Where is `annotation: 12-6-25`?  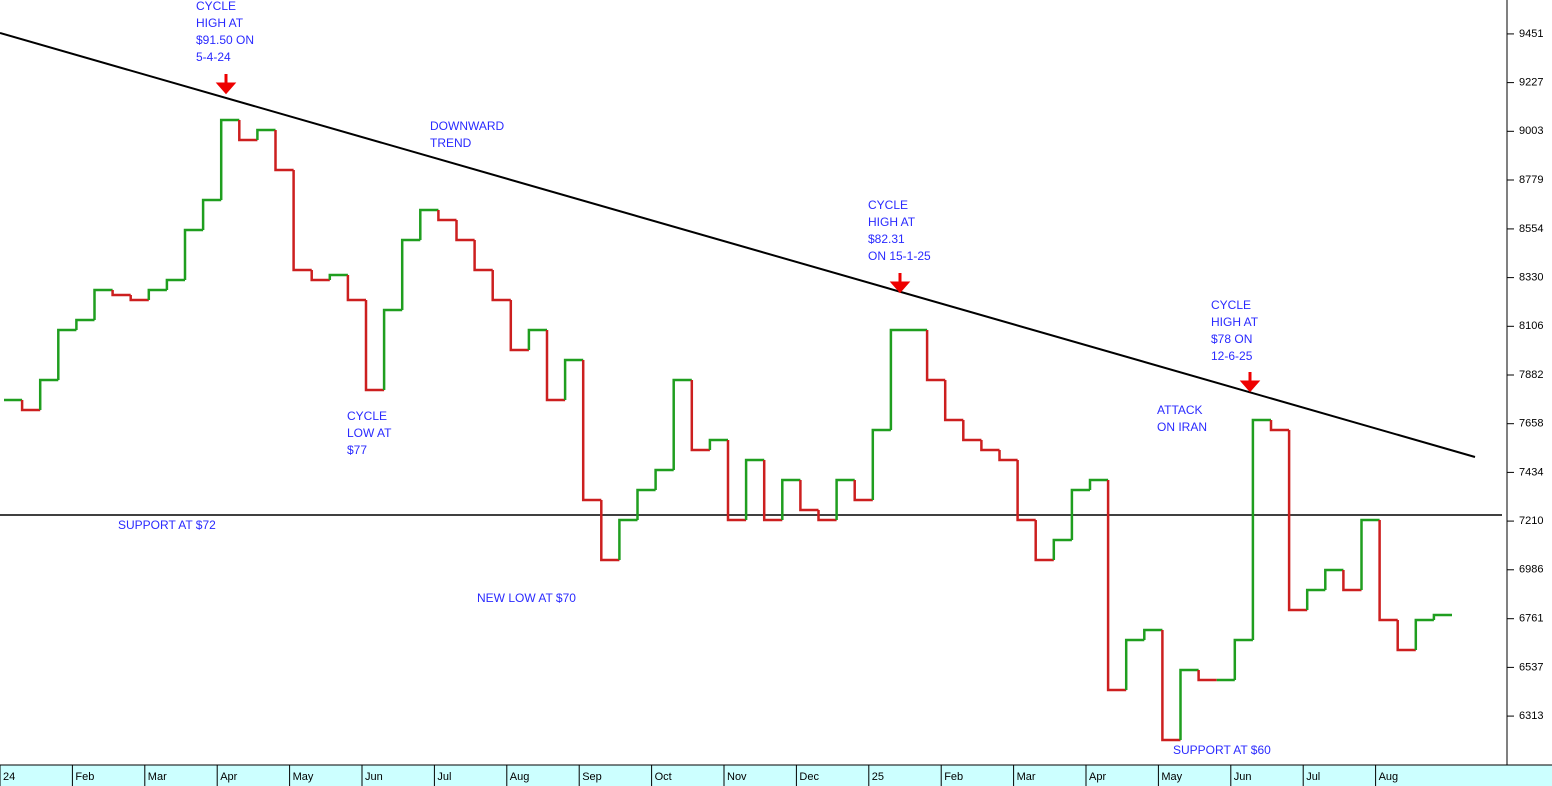
annotation: 12-6-25 is located at coordinates (1232, 356).